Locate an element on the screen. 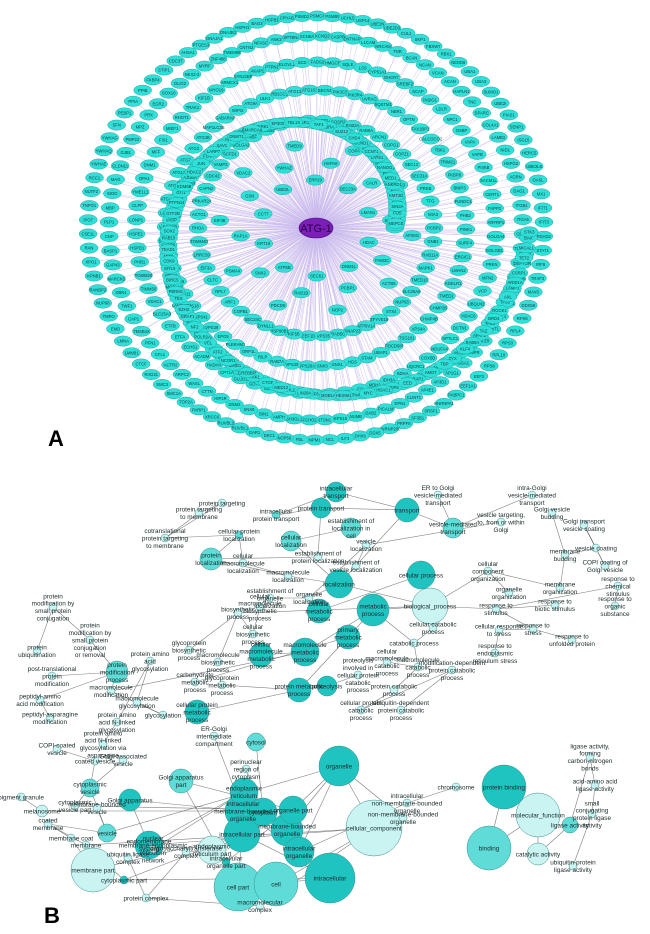  gene-label: ACTN4 is located at coordinates (353, 395).